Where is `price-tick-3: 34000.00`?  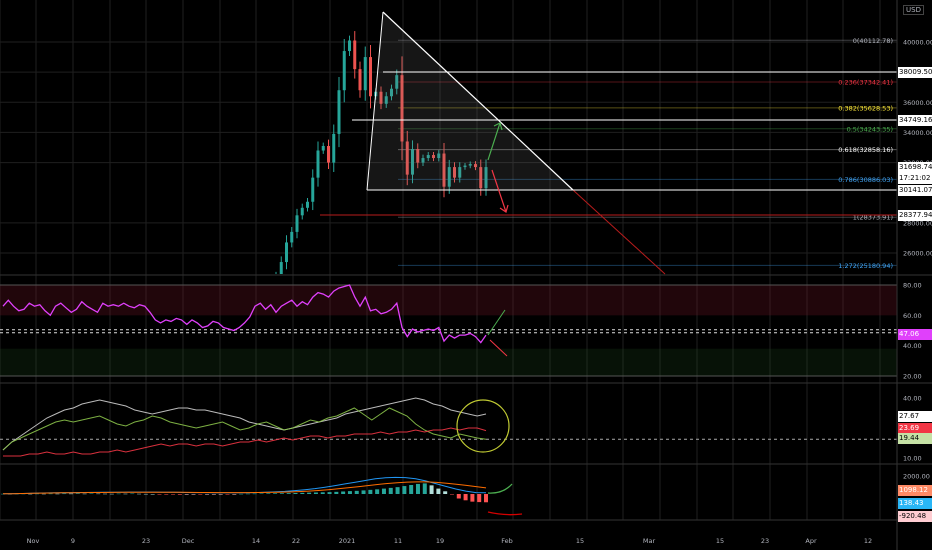 price-tick-3: 34000.00 is located at coordinates (917, 133).